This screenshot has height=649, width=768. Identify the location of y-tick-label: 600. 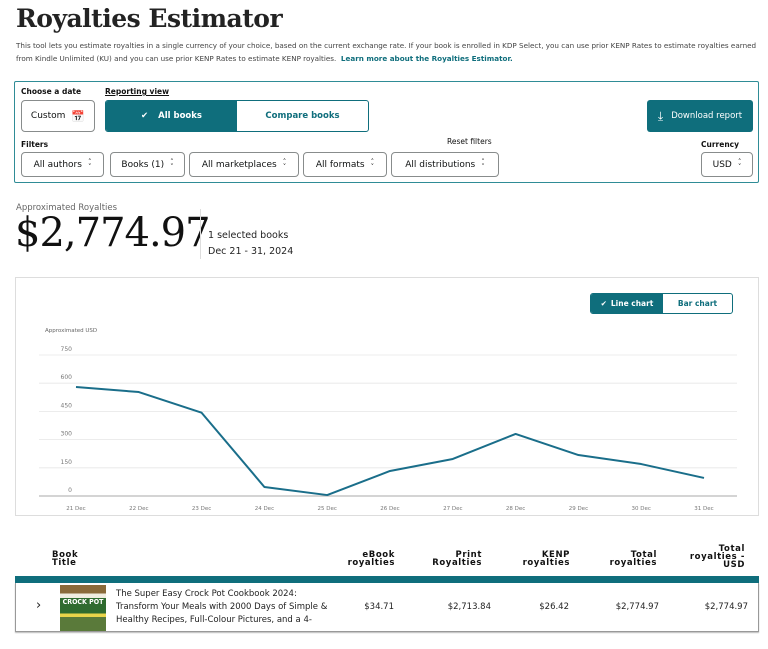
(67, 377).